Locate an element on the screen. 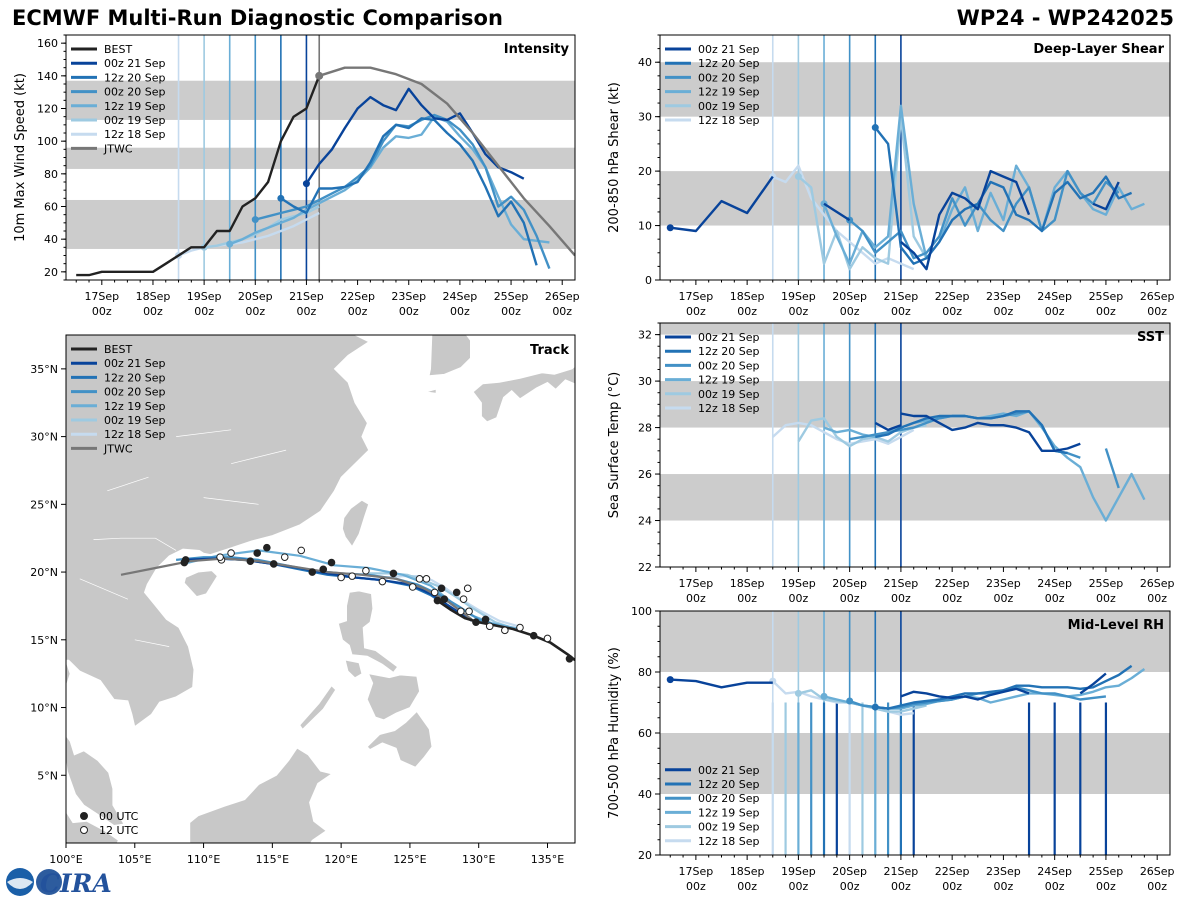 This screenshot has width=1200, height=900. sst-ytick-label: 28 is located at coordinates (645, 428).